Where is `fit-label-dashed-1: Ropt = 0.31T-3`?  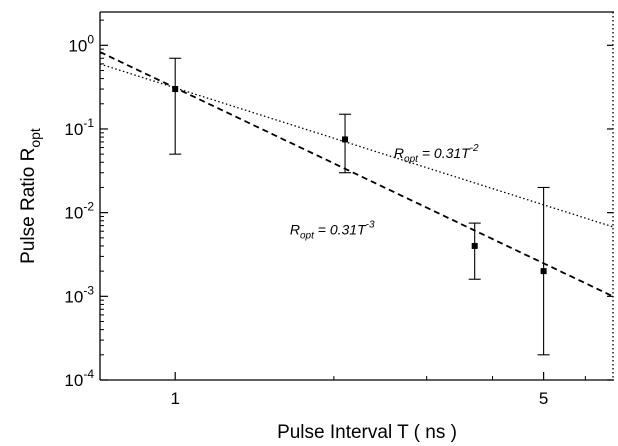 fit-label-dashed-1: Ropt = 0.31T-3 is located at coordinates (332, 230).